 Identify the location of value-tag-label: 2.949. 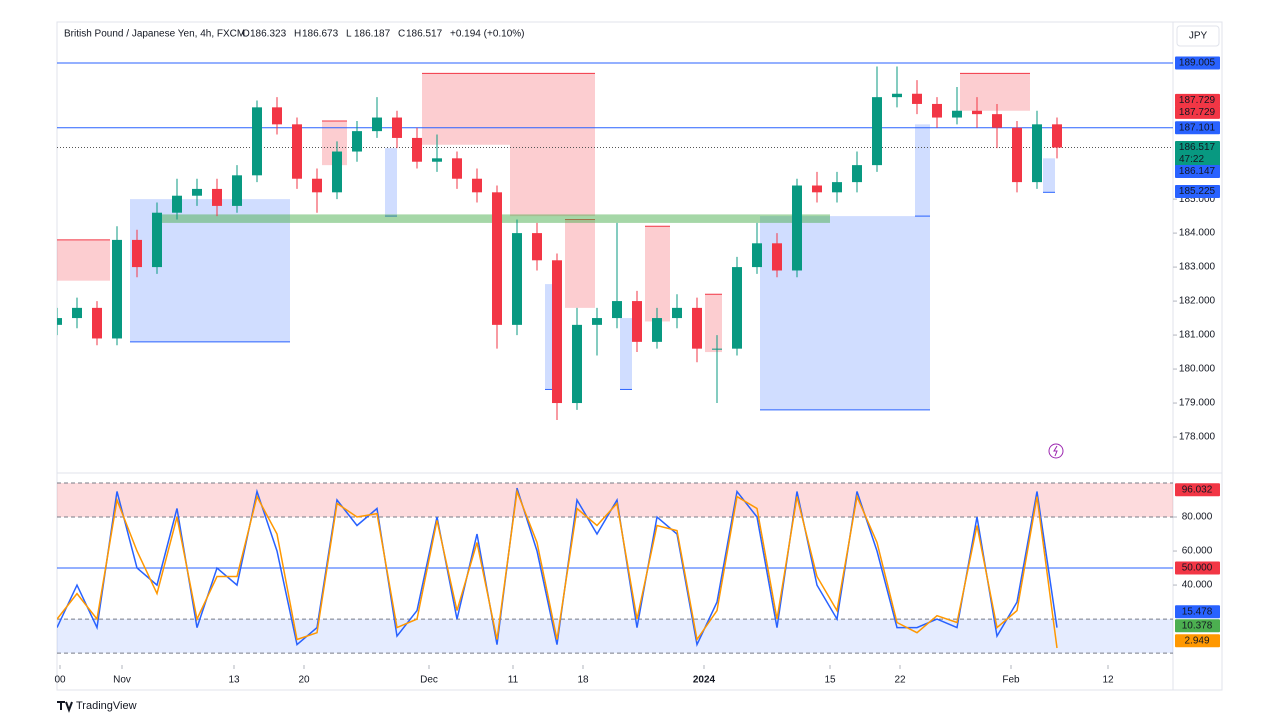
(1196, 640).